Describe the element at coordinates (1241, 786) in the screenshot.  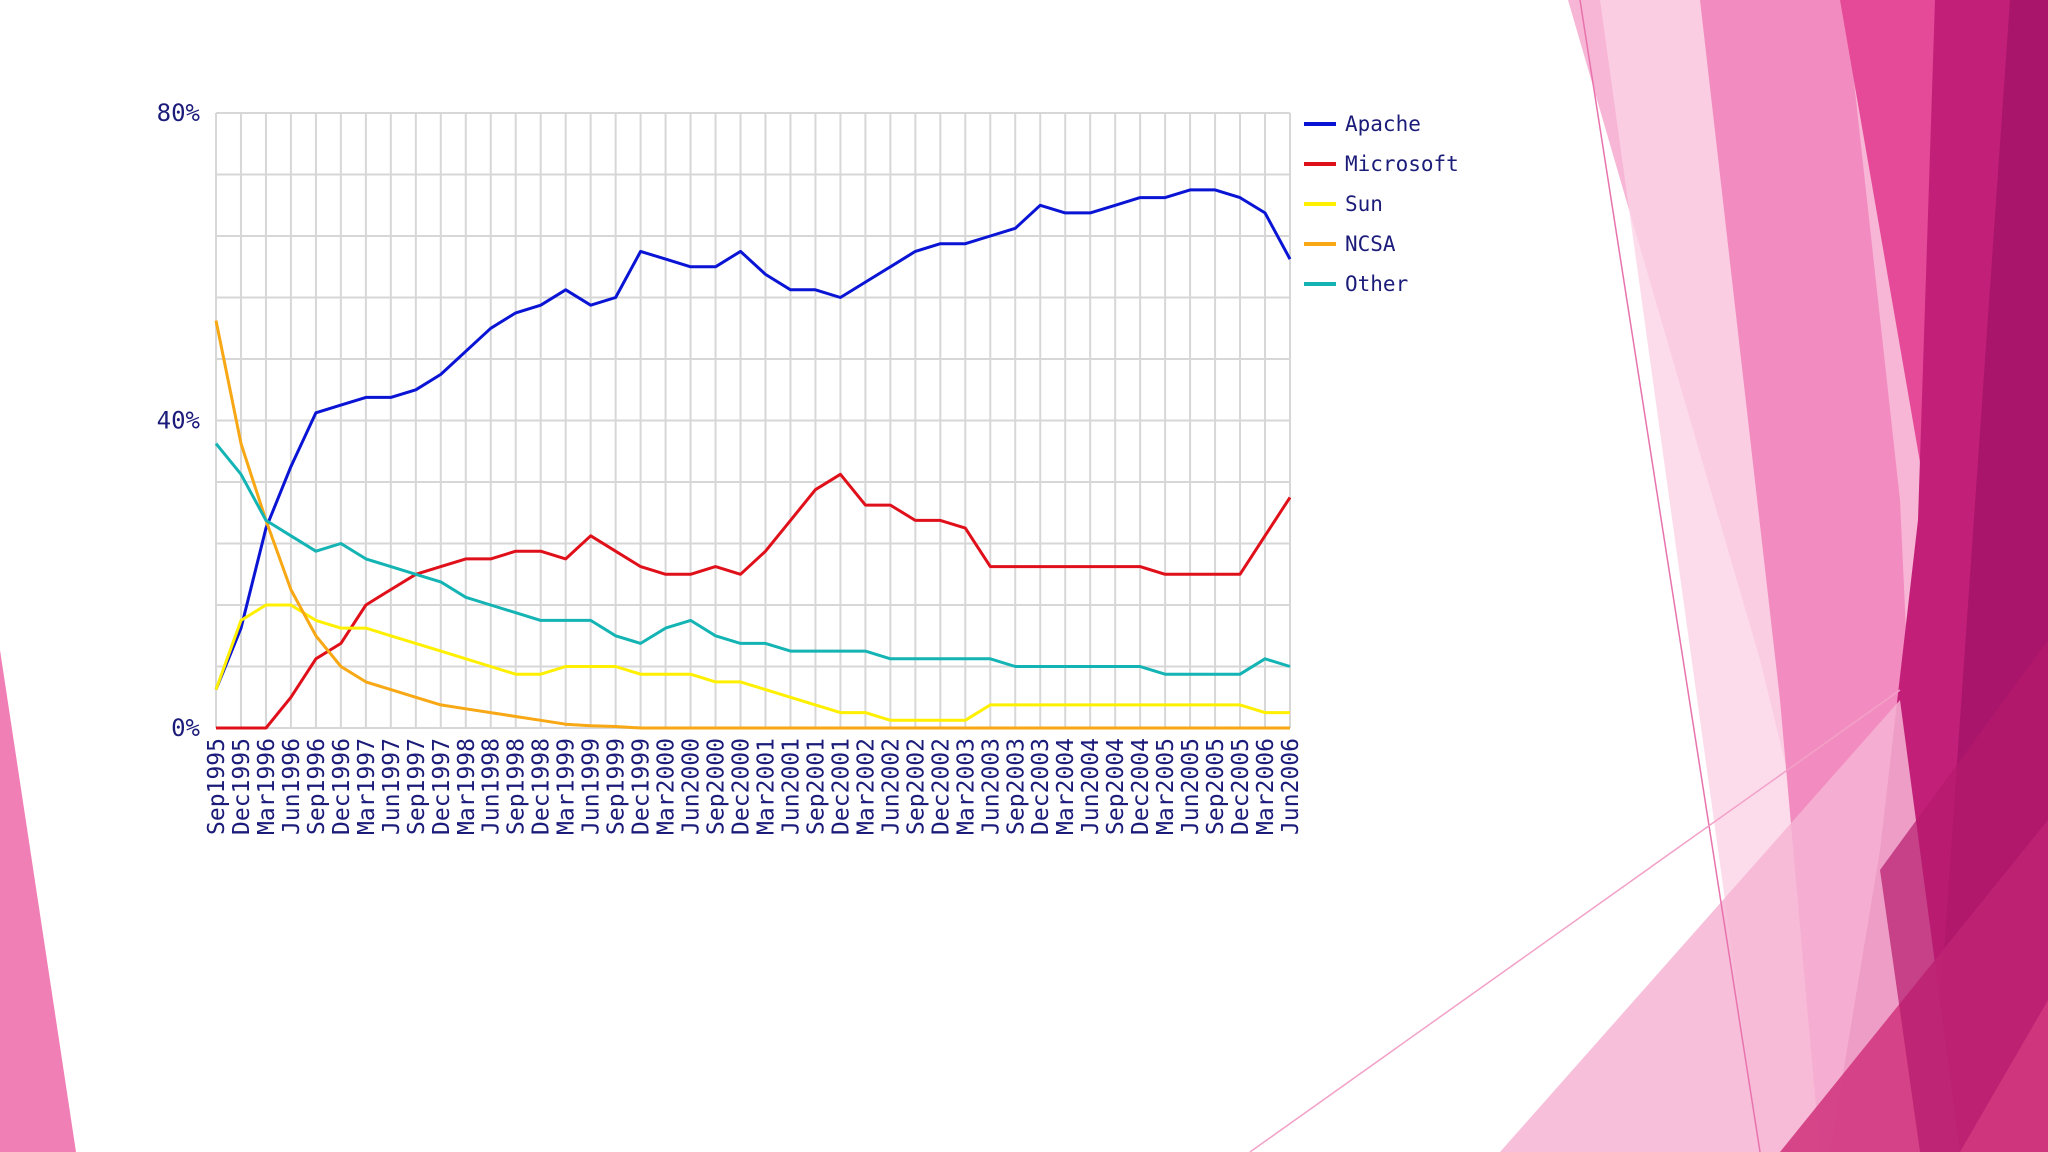
I see `x-tick-label: Dec2005` at that location.